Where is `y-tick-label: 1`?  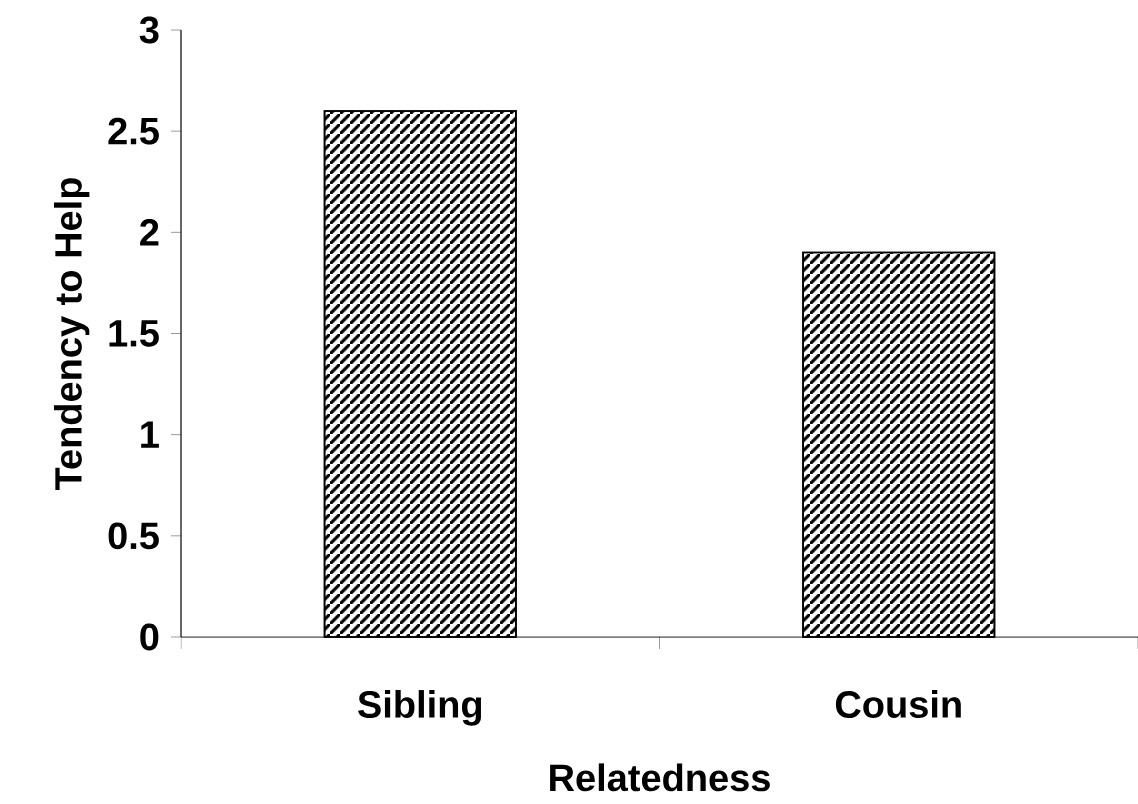
y-tick-label: 1 is located at coordinates (150, 434).